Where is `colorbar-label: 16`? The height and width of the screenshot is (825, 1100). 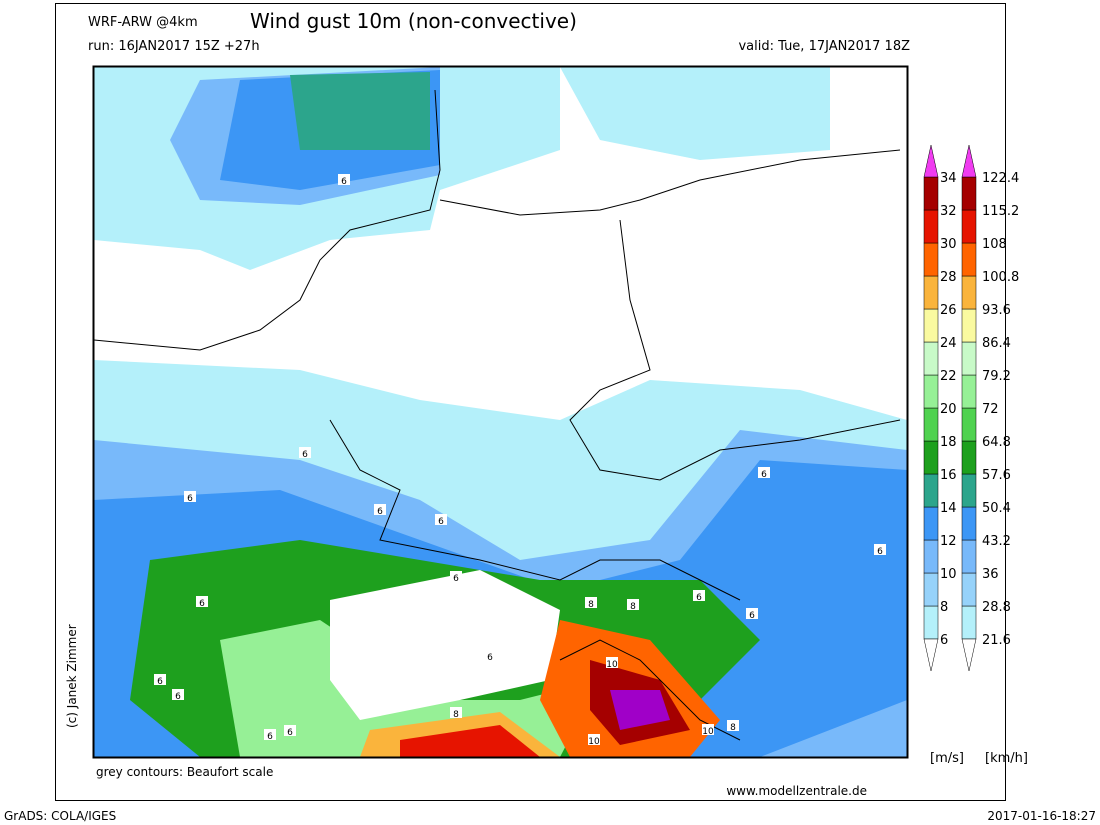 colorbar-label: 16 is located at coordinates (948, 475).